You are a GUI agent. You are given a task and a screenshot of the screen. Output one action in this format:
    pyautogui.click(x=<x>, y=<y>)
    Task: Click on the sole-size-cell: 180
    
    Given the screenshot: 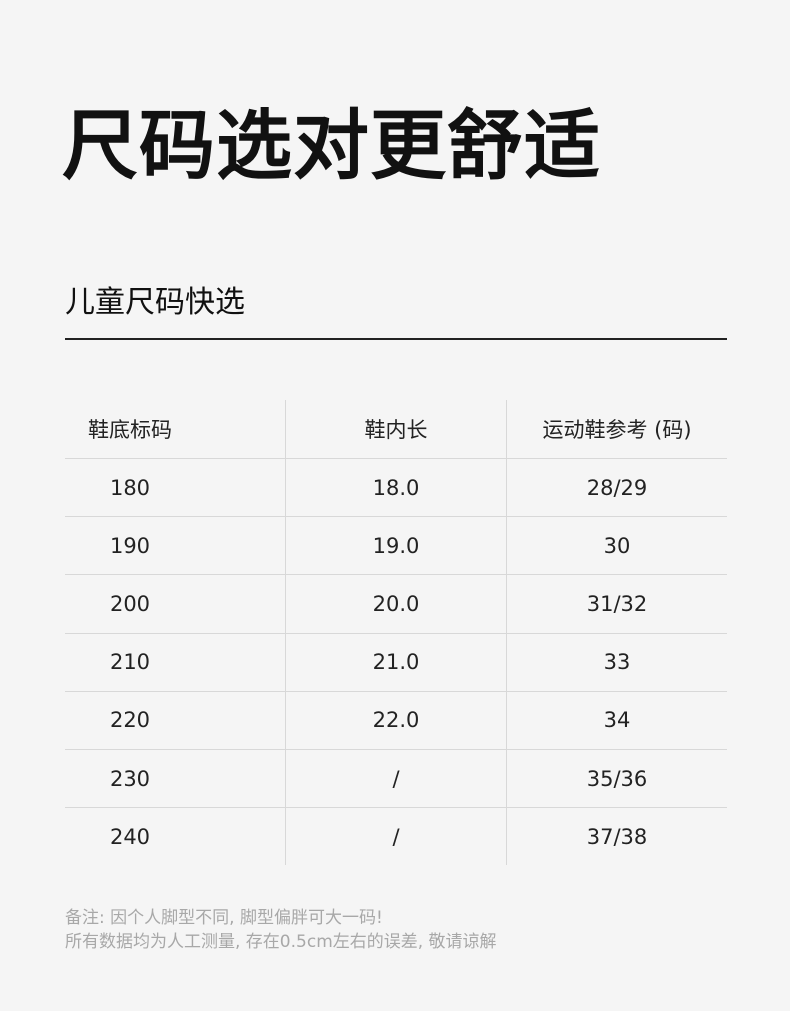 What is the action you would take?
    pyautogui.click(x=130, y=487)
    